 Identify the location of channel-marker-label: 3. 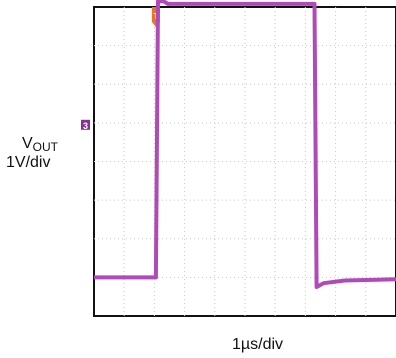
(85, 126).